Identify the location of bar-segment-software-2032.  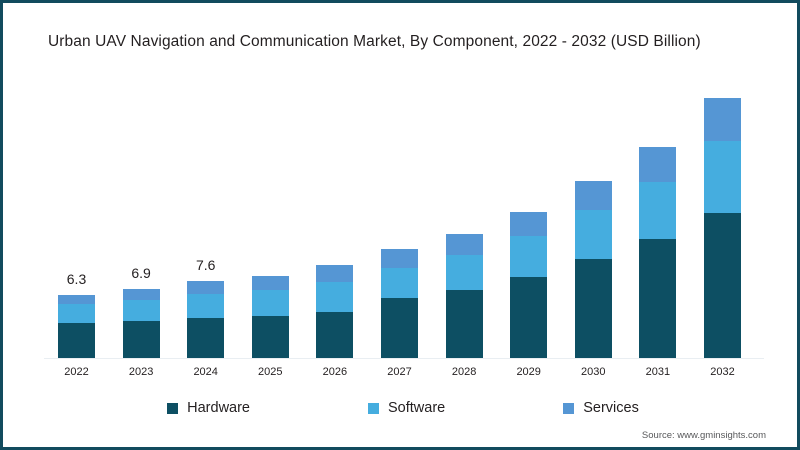
(722, 177).